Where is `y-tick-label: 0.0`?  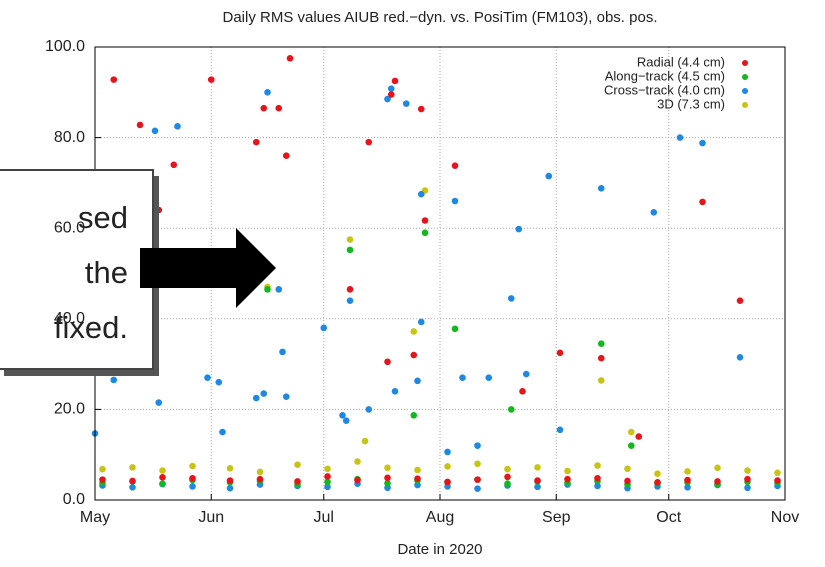
y-tick-label: 0.0 is located at coordinates (74, 499).